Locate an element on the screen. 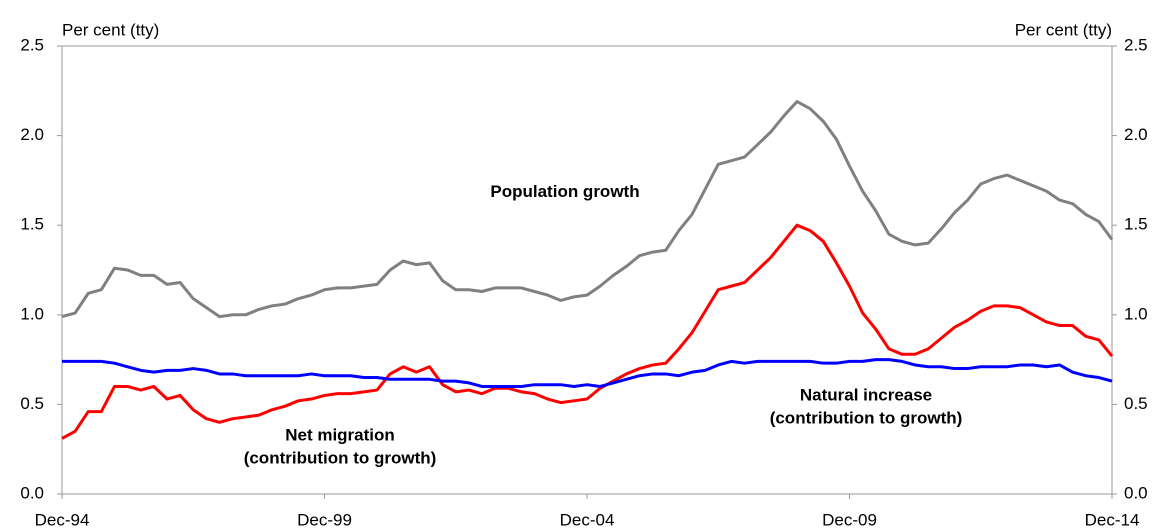  y-axis-label: Per cent (tty) is located at coordinates (110, 29).